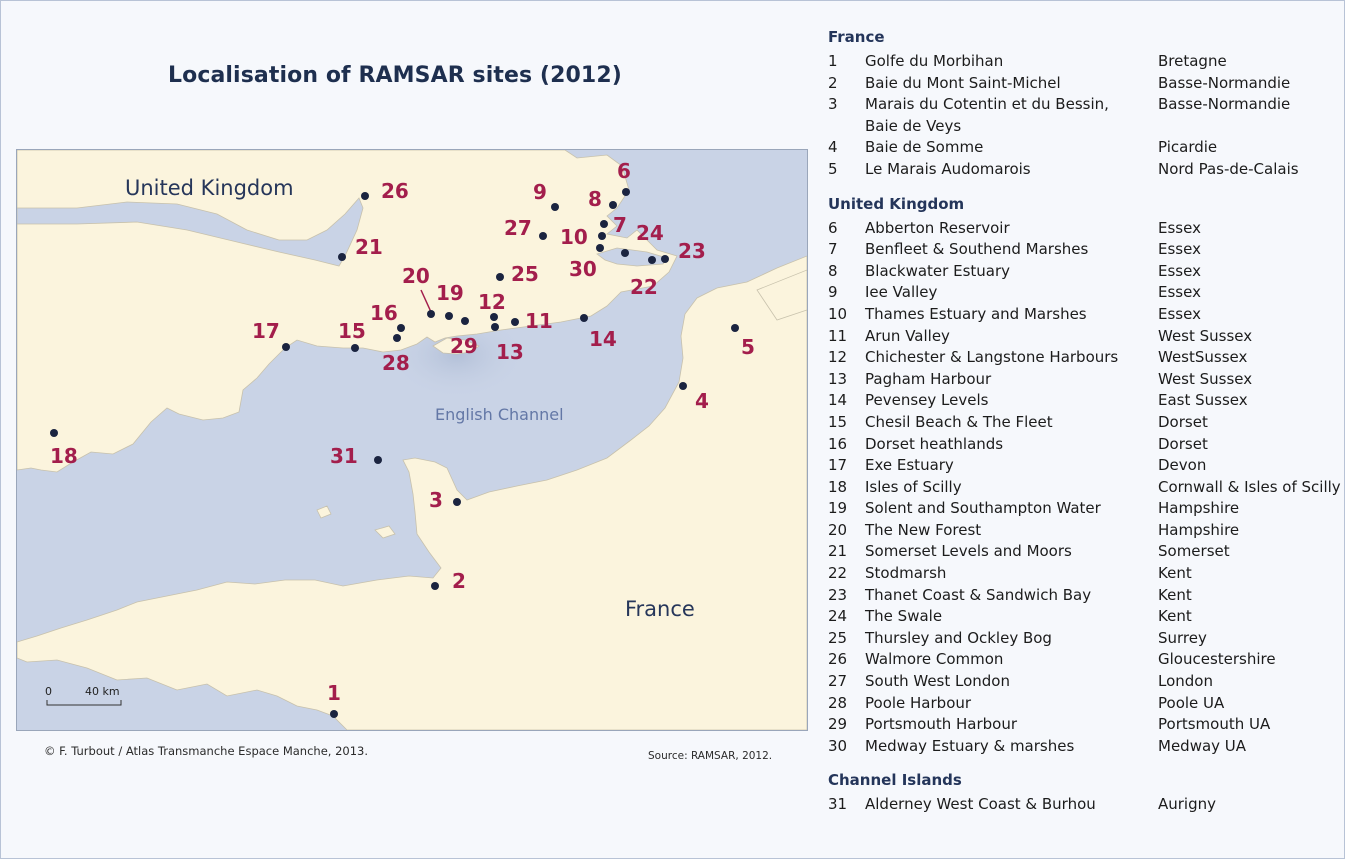 Image resolution: width=1345 pixels, height=859 pixels. Describe the element at coordinates (190, 232) in the screenshot. I see `bristol-channel` at that location.